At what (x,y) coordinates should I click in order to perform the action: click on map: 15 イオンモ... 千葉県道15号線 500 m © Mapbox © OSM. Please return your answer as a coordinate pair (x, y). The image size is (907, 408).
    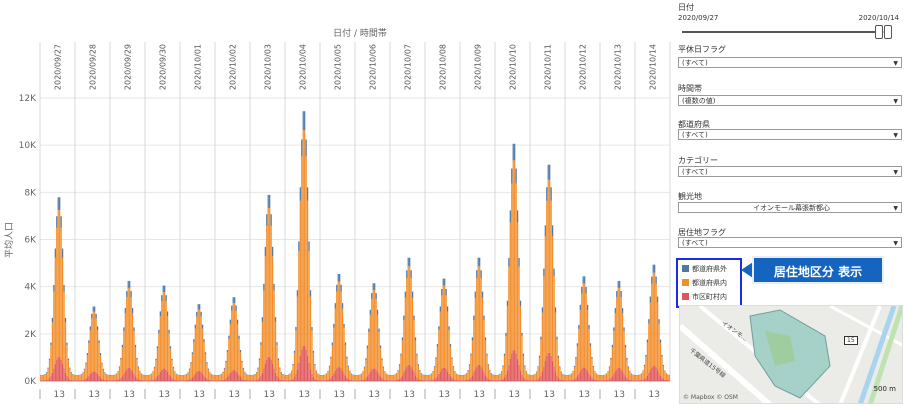
    Looking at the image, I should click on (791, 354).